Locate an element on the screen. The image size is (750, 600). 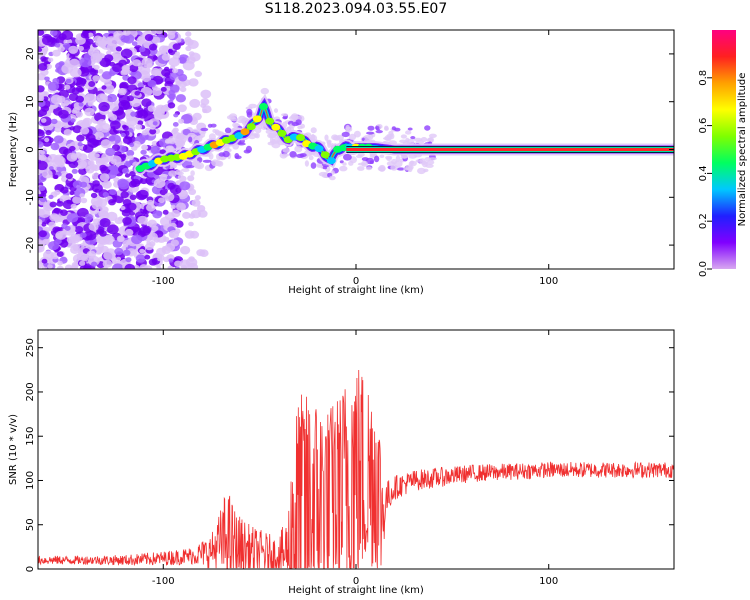
y-tick-label: -20 is located at coordinates (30, 245).